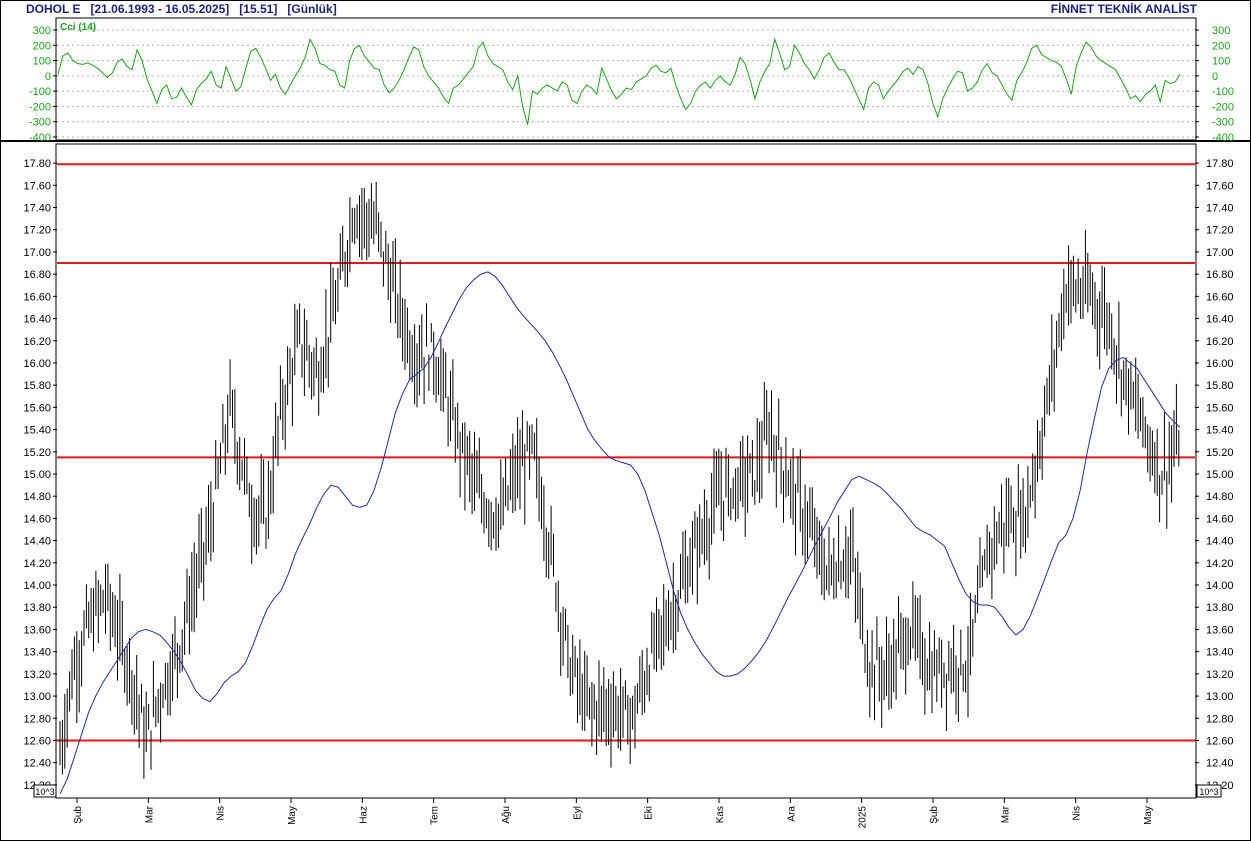 Image resolution: width=1251 pixels, height=841 pixels. What do you see at coordinates (312, 9) in the screenshot?
I see `period-label: [Günlük]` at bounding box center [312, 9].